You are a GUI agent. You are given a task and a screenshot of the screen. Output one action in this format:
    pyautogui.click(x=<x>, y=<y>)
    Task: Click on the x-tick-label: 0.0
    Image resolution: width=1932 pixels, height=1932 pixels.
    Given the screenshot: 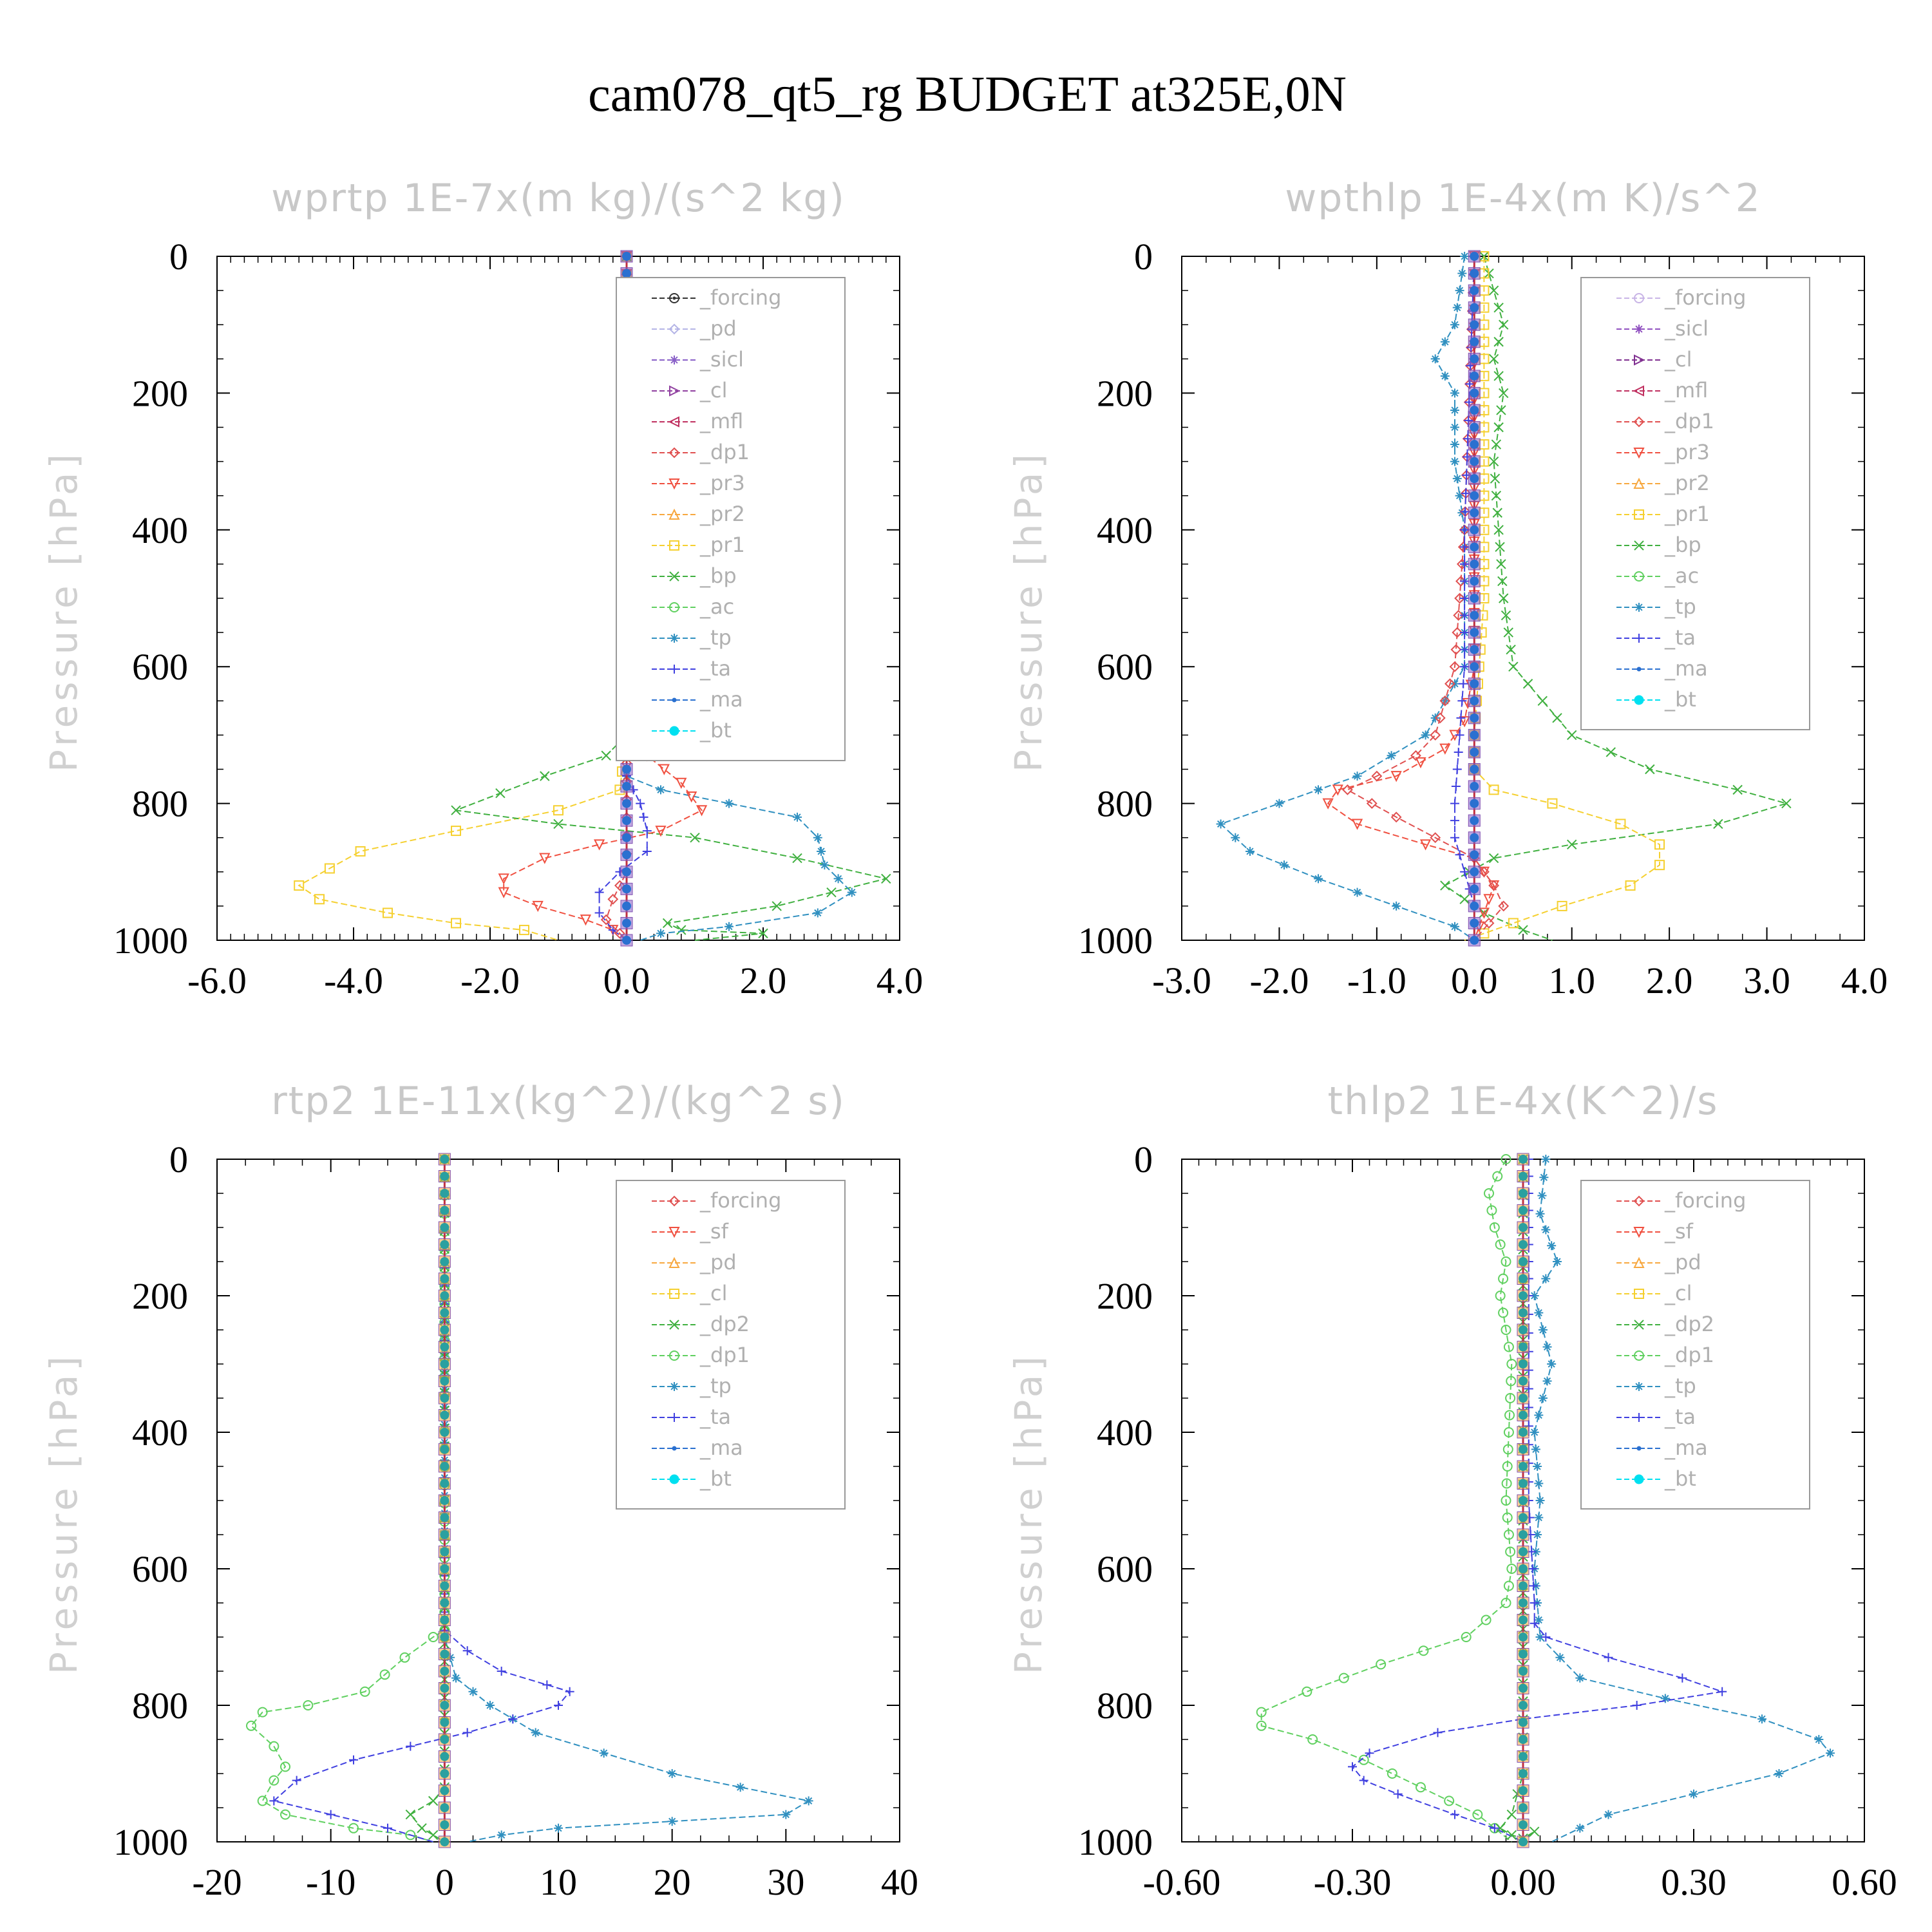 What is the action you would take?
    pyautogui.click(x=1475, y=980)
    